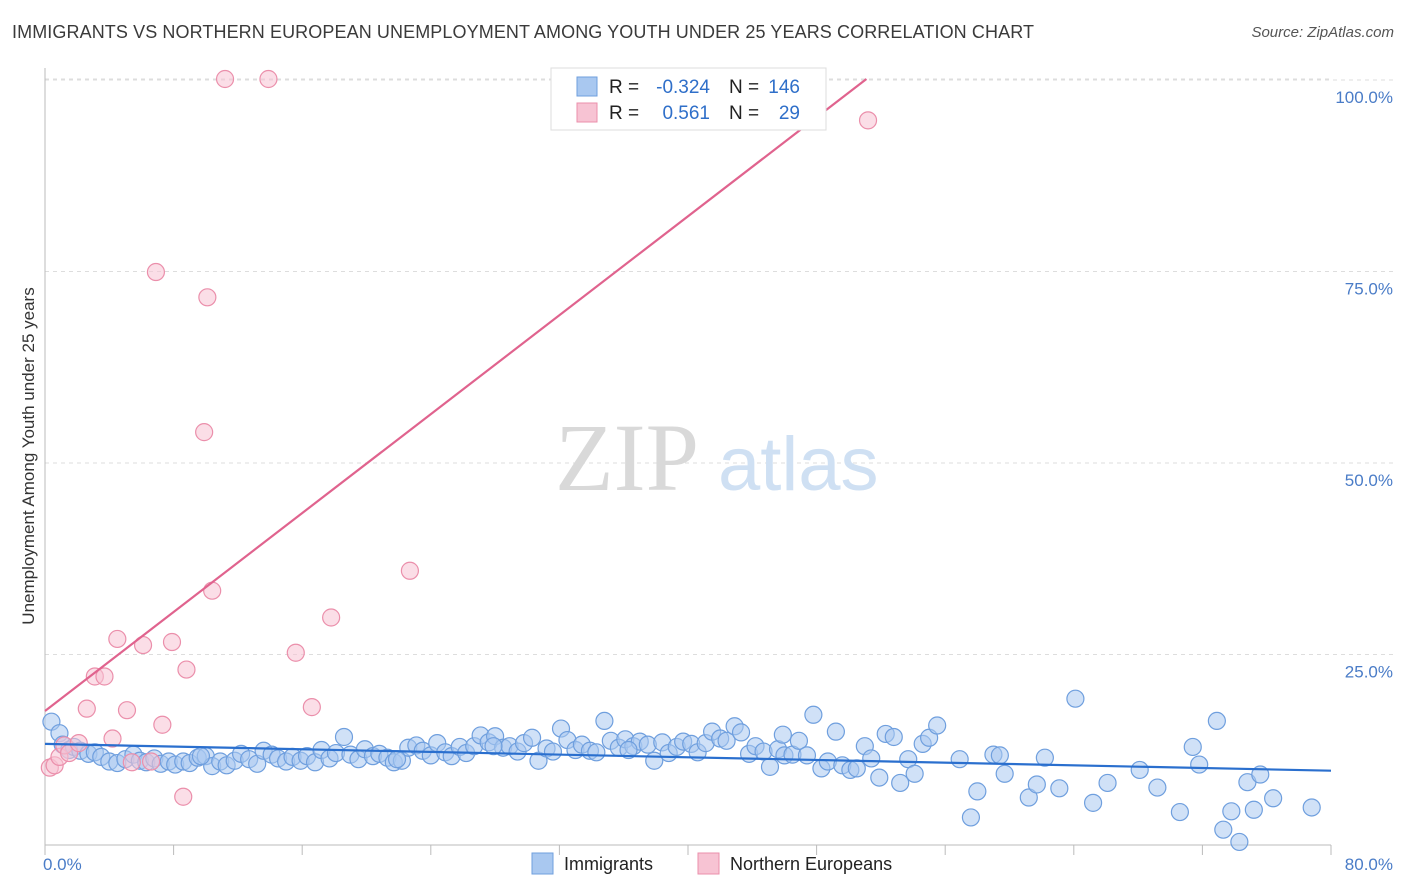 The image size is (1406, 892). I want to click on y-tick-label: 75.0%, so click(1369, 289).